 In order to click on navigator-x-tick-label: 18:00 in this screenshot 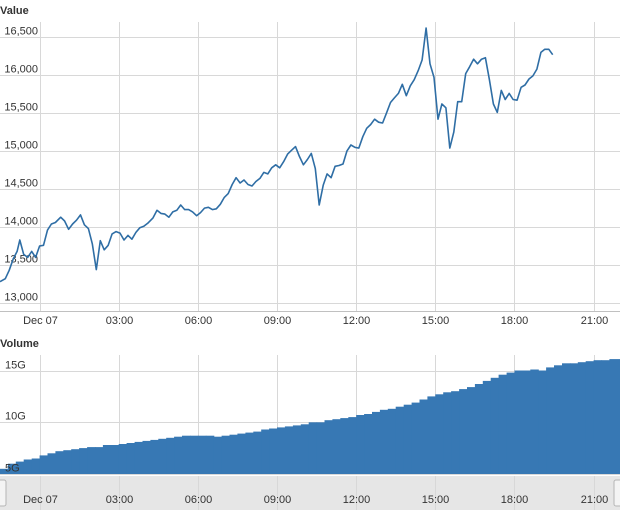, I will do `click(515, 500)`.